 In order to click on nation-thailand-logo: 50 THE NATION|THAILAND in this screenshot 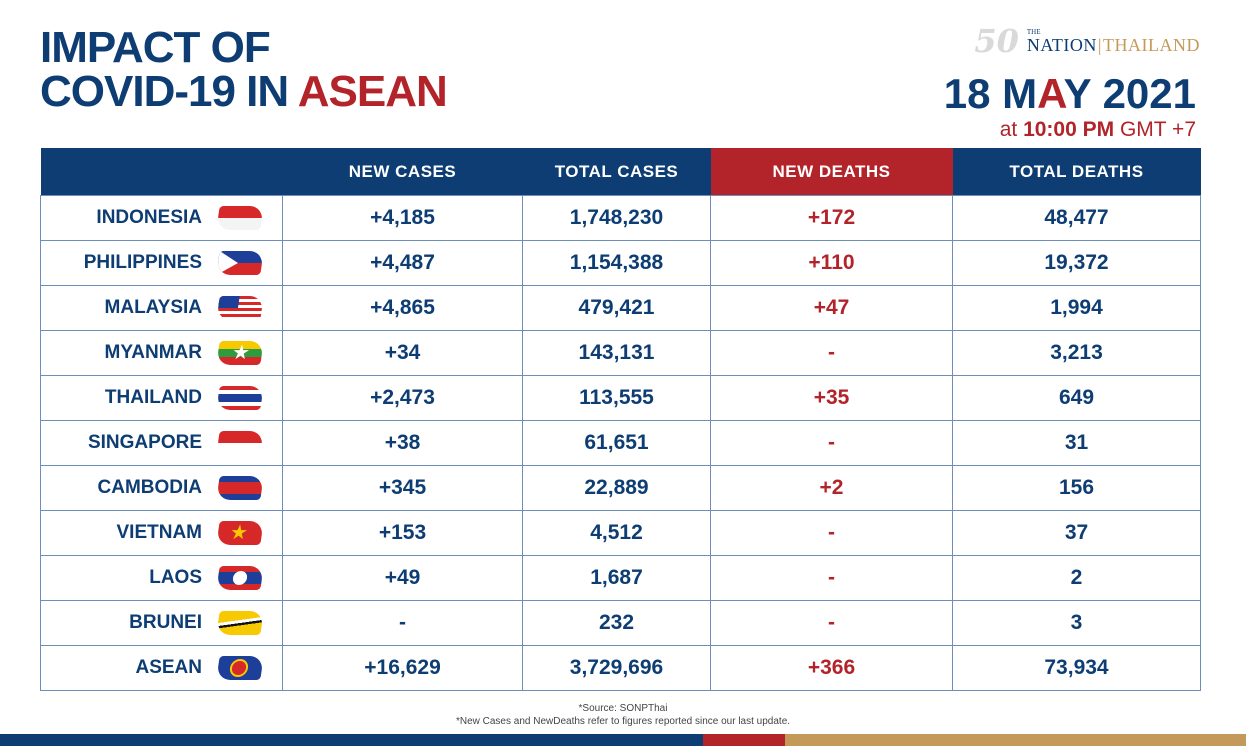, I will do `click(1087, 41)`.